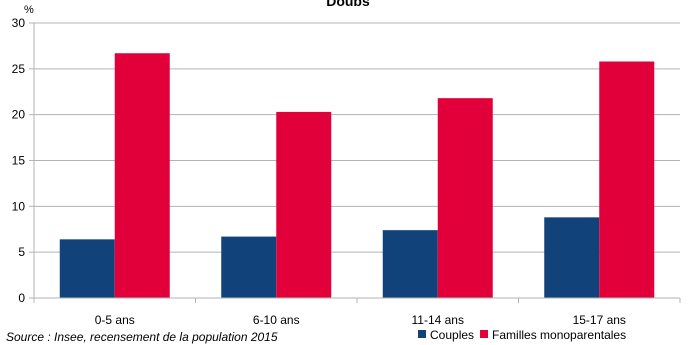 This screenshot has height=345, width=696. Describe the element at coordinates (599, 320) in the screenshot. I see `x-tick-label: 15-17 ans` at that location.